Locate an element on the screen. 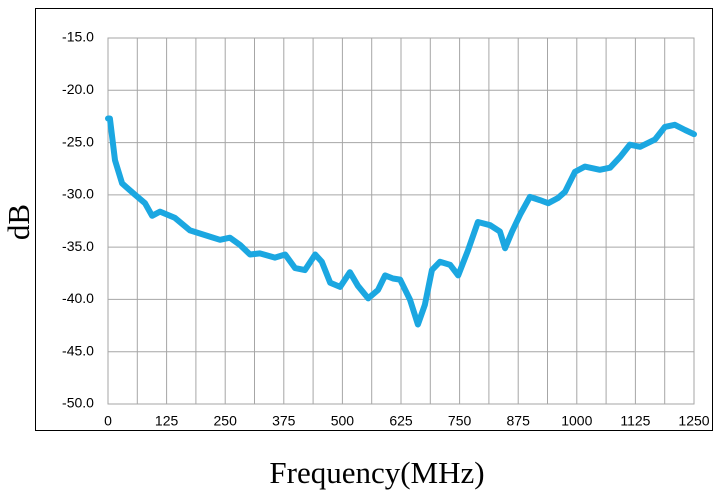  y-tick-label: -20.0 is located at coordinates (78, 89).